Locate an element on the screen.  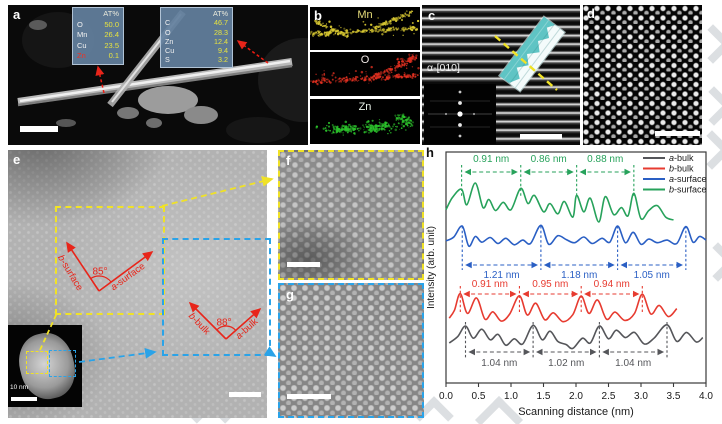
eds-table-row: C 46.7 is located at coordinates (196, 23).